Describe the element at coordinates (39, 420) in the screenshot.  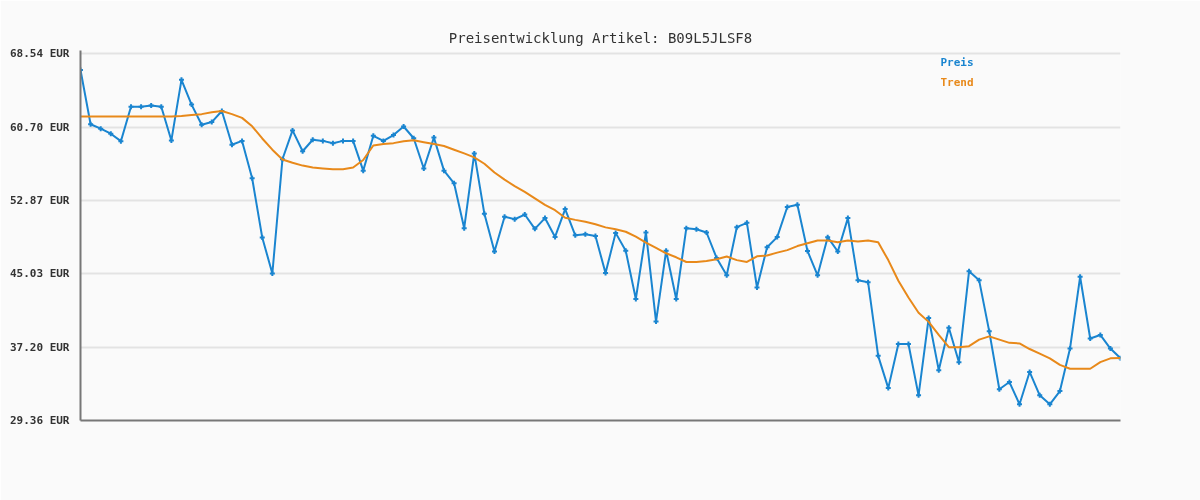
I see `y-tick-label: 29.36 EUR` at that location.